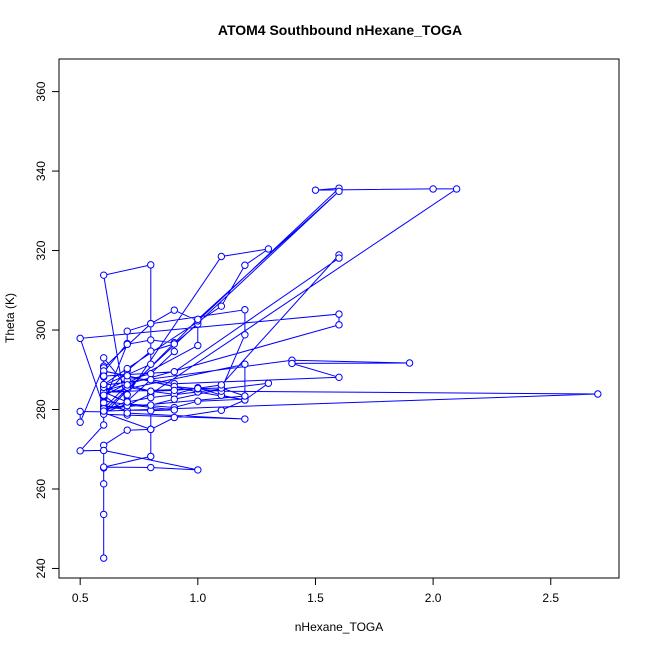 This screenshot has width=650, height=650. I want to click on chart-title: ATOM4 Southbound nHexane_TOGA, so click(340, 30).